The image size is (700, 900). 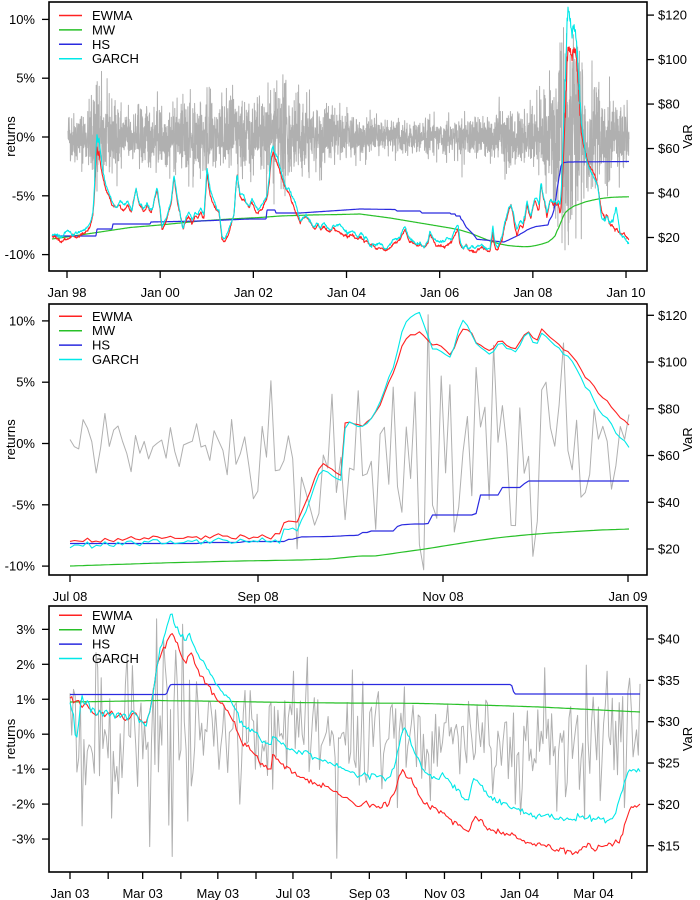 I want to click on svg-text: $15, so click(x=669, y=845).